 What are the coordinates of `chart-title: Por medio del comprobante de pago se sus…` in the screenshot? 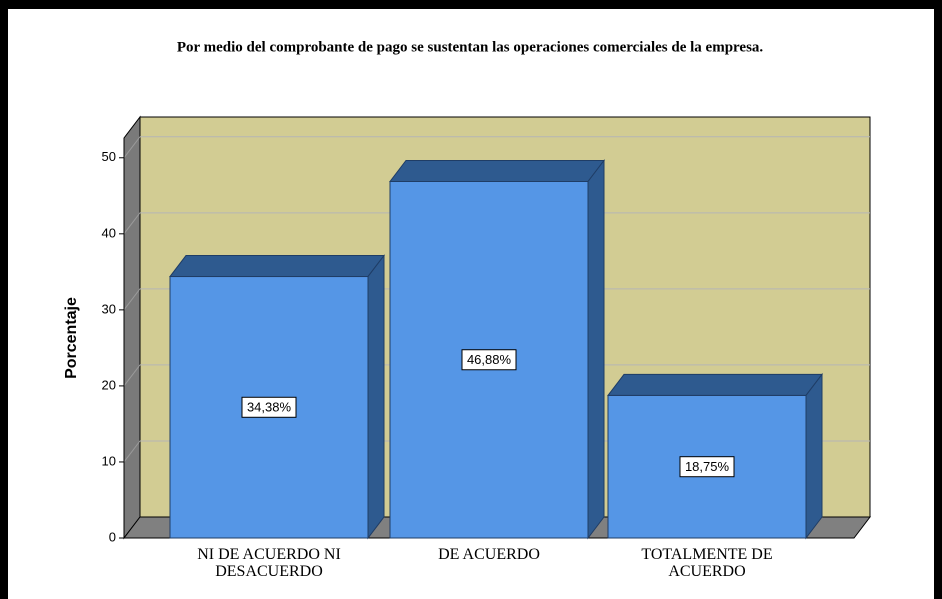 It's located at (470, 47).